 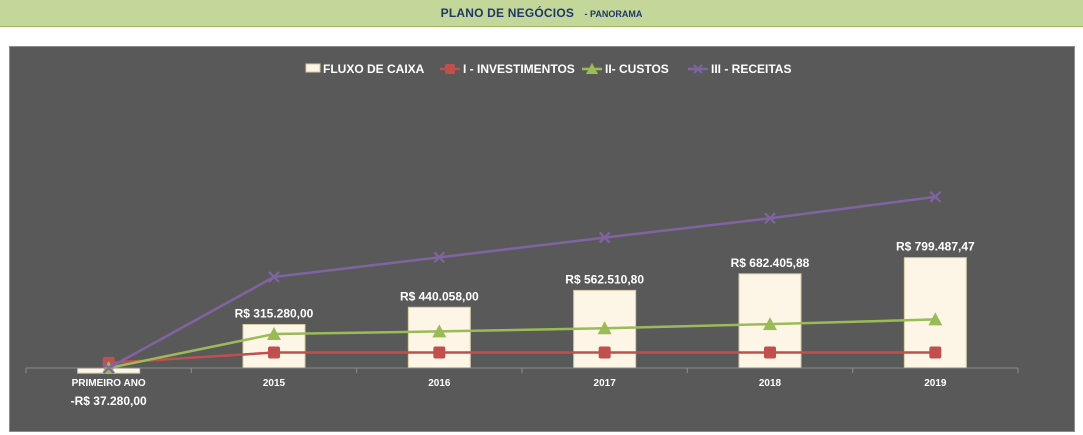 What do you see at coordinates (274, 352) in the screenshot?
I see `marker-i-investimentos-2015` at bounding box center [274, 352].